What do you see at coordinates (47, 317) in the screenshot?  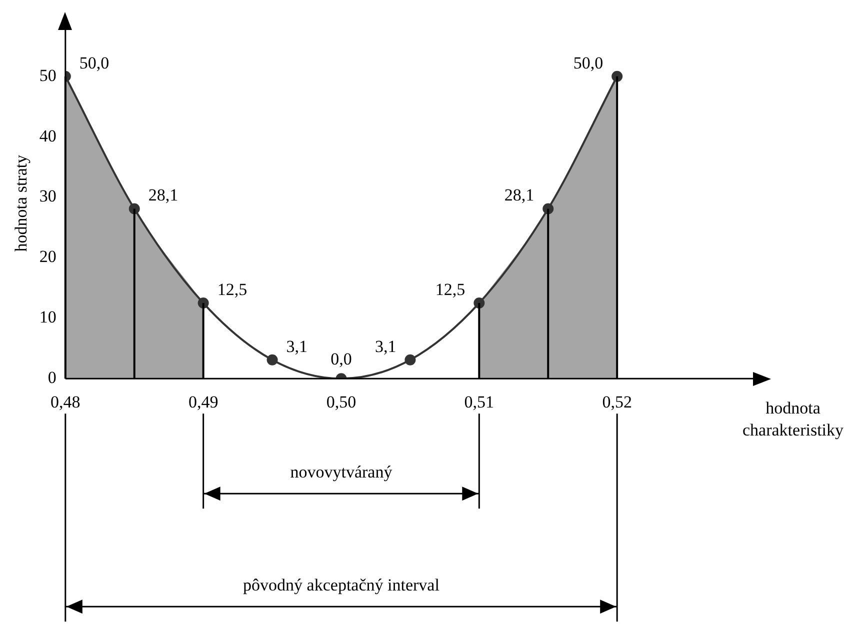 I see `y-tick-label: 10` at bounding box center [47, 317].